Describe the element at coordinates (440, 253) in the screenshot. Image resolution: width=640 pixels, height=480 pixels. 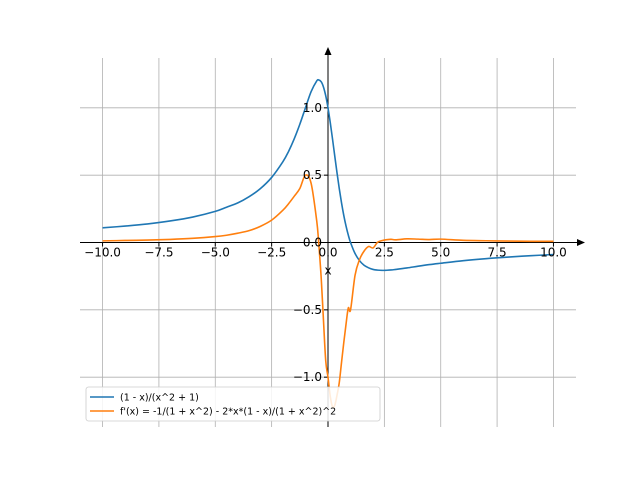
I see `x-tick-label: 5.0` at that location.